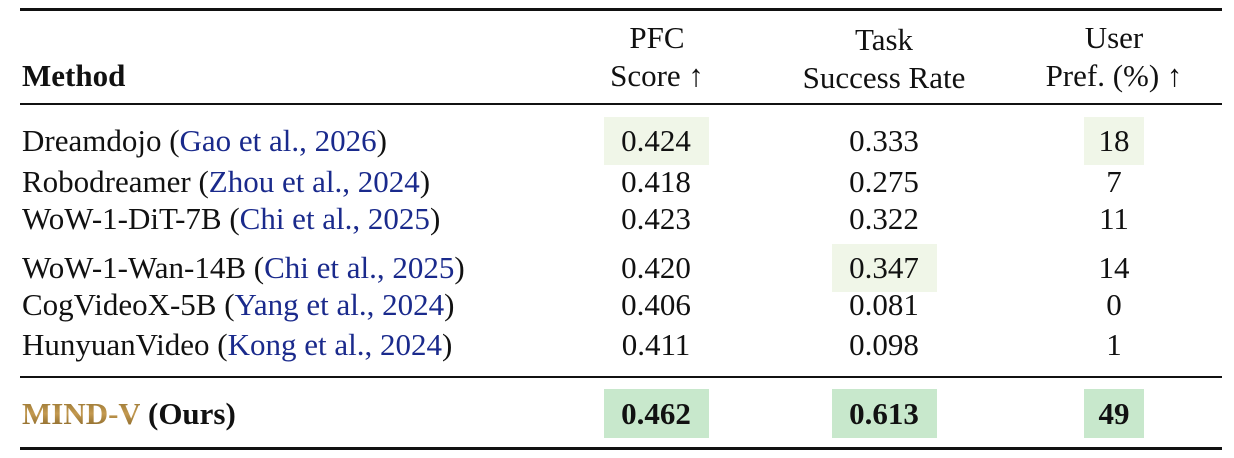 The image size is (1234, 458). What do you see at coordinates (884, 140) in the screenshot?
I see `task-success-rate: 0.333` at bounding box center [884, 140].